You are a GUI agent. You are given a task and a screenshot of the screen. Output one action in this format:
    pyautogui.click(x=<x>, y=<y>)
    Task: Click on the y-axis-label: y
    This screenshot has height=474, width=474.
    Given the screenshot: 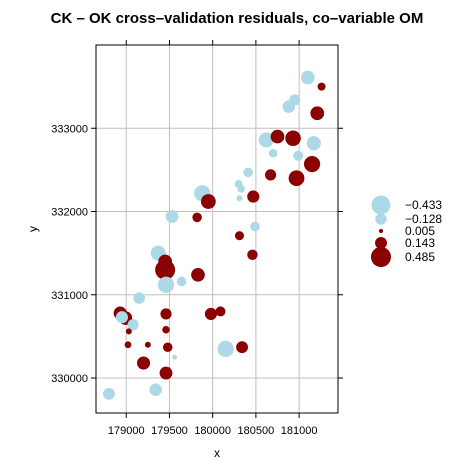 What is the action you would take?
    pyautogui.click(x=33, y=229)
    